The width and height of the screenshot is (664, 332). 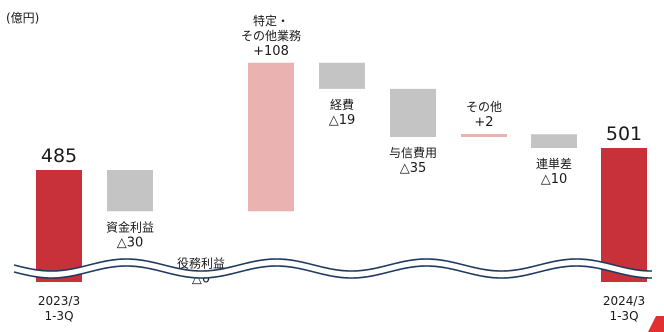 What do you see at coordinates (483, 122) in the screenshot?
I see `data-label: +2` at bounding box center [483, 122].